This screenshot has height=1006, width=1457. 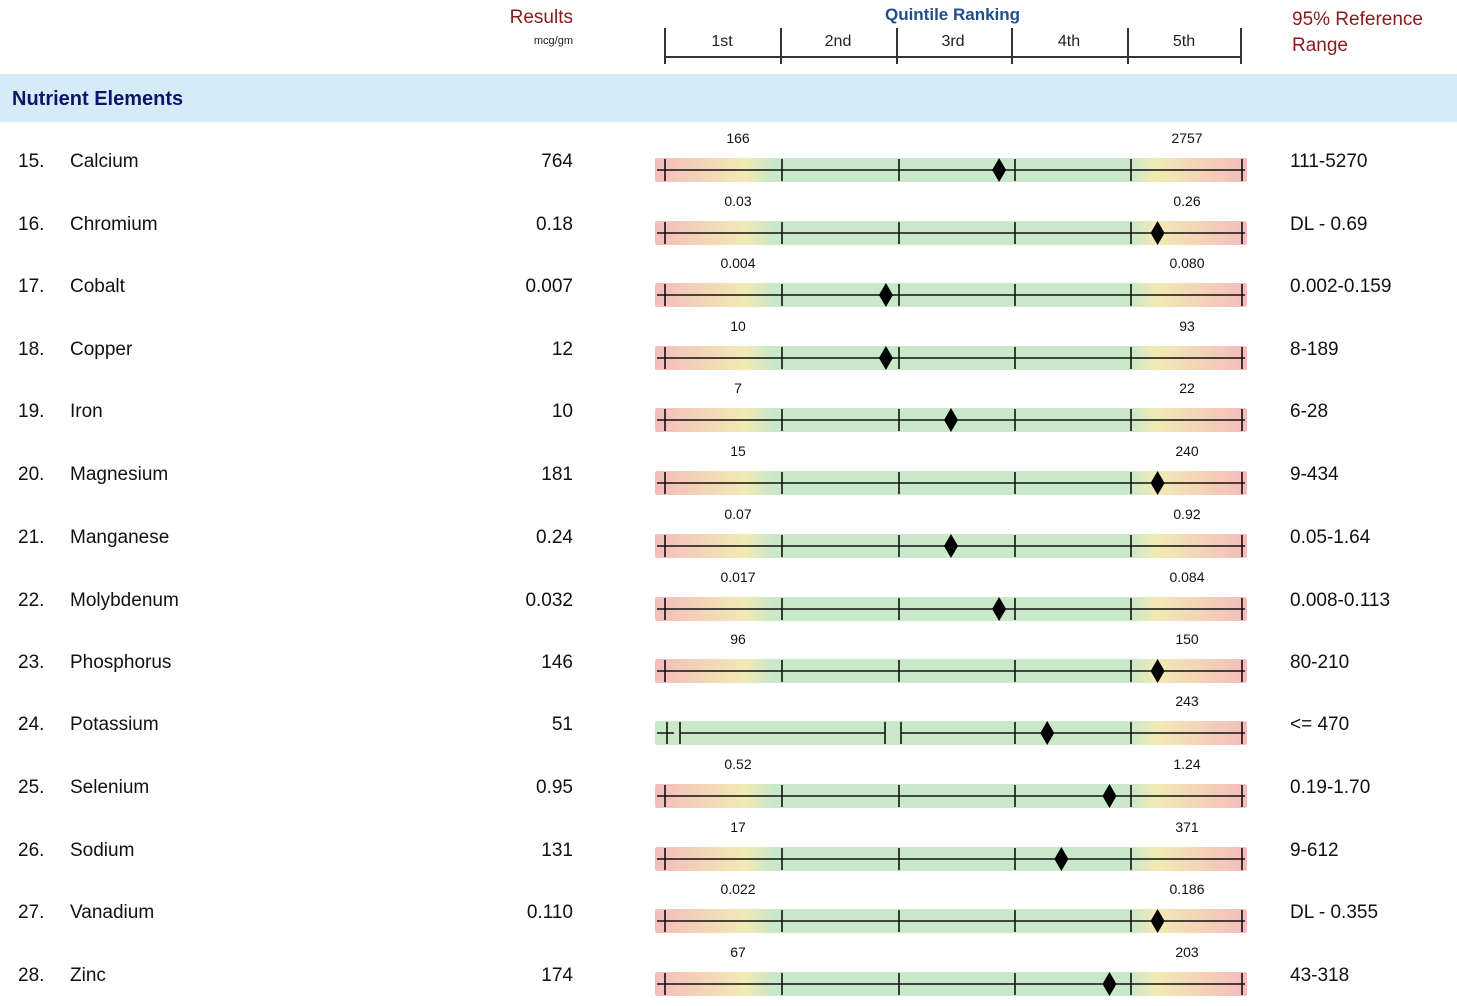 What do you see at coordinates (838, 41) in the screenshot?
I see `quintile-label-2nd: 2nd` at bounding box center [838, 41].